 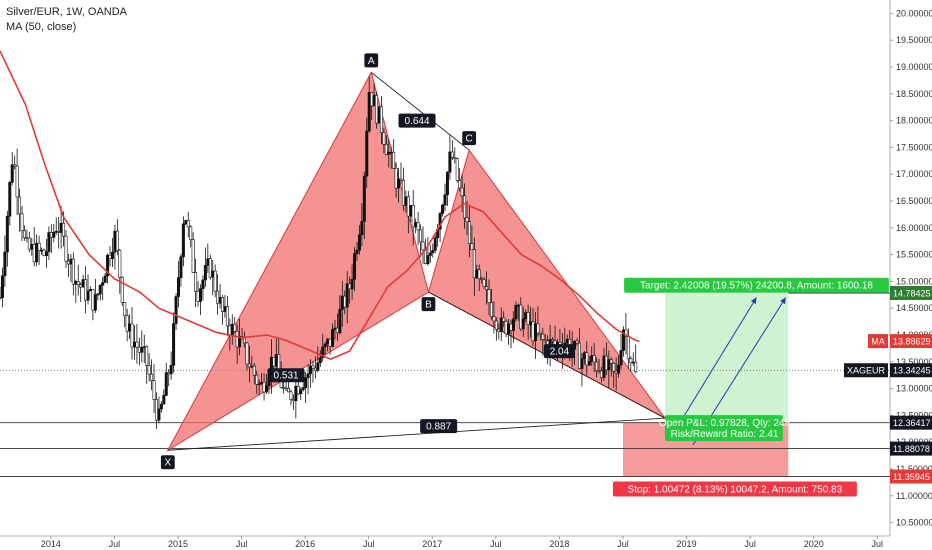 What do you see at coordinates (726, 357) in the screenshot?
I see `target-zone` at bounding box center [726, 357].